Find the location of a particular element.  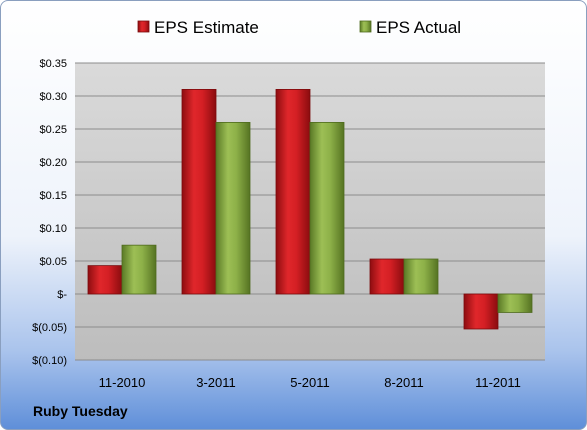

y-tick-label: $0.30 is located at coordinates (53, 97).